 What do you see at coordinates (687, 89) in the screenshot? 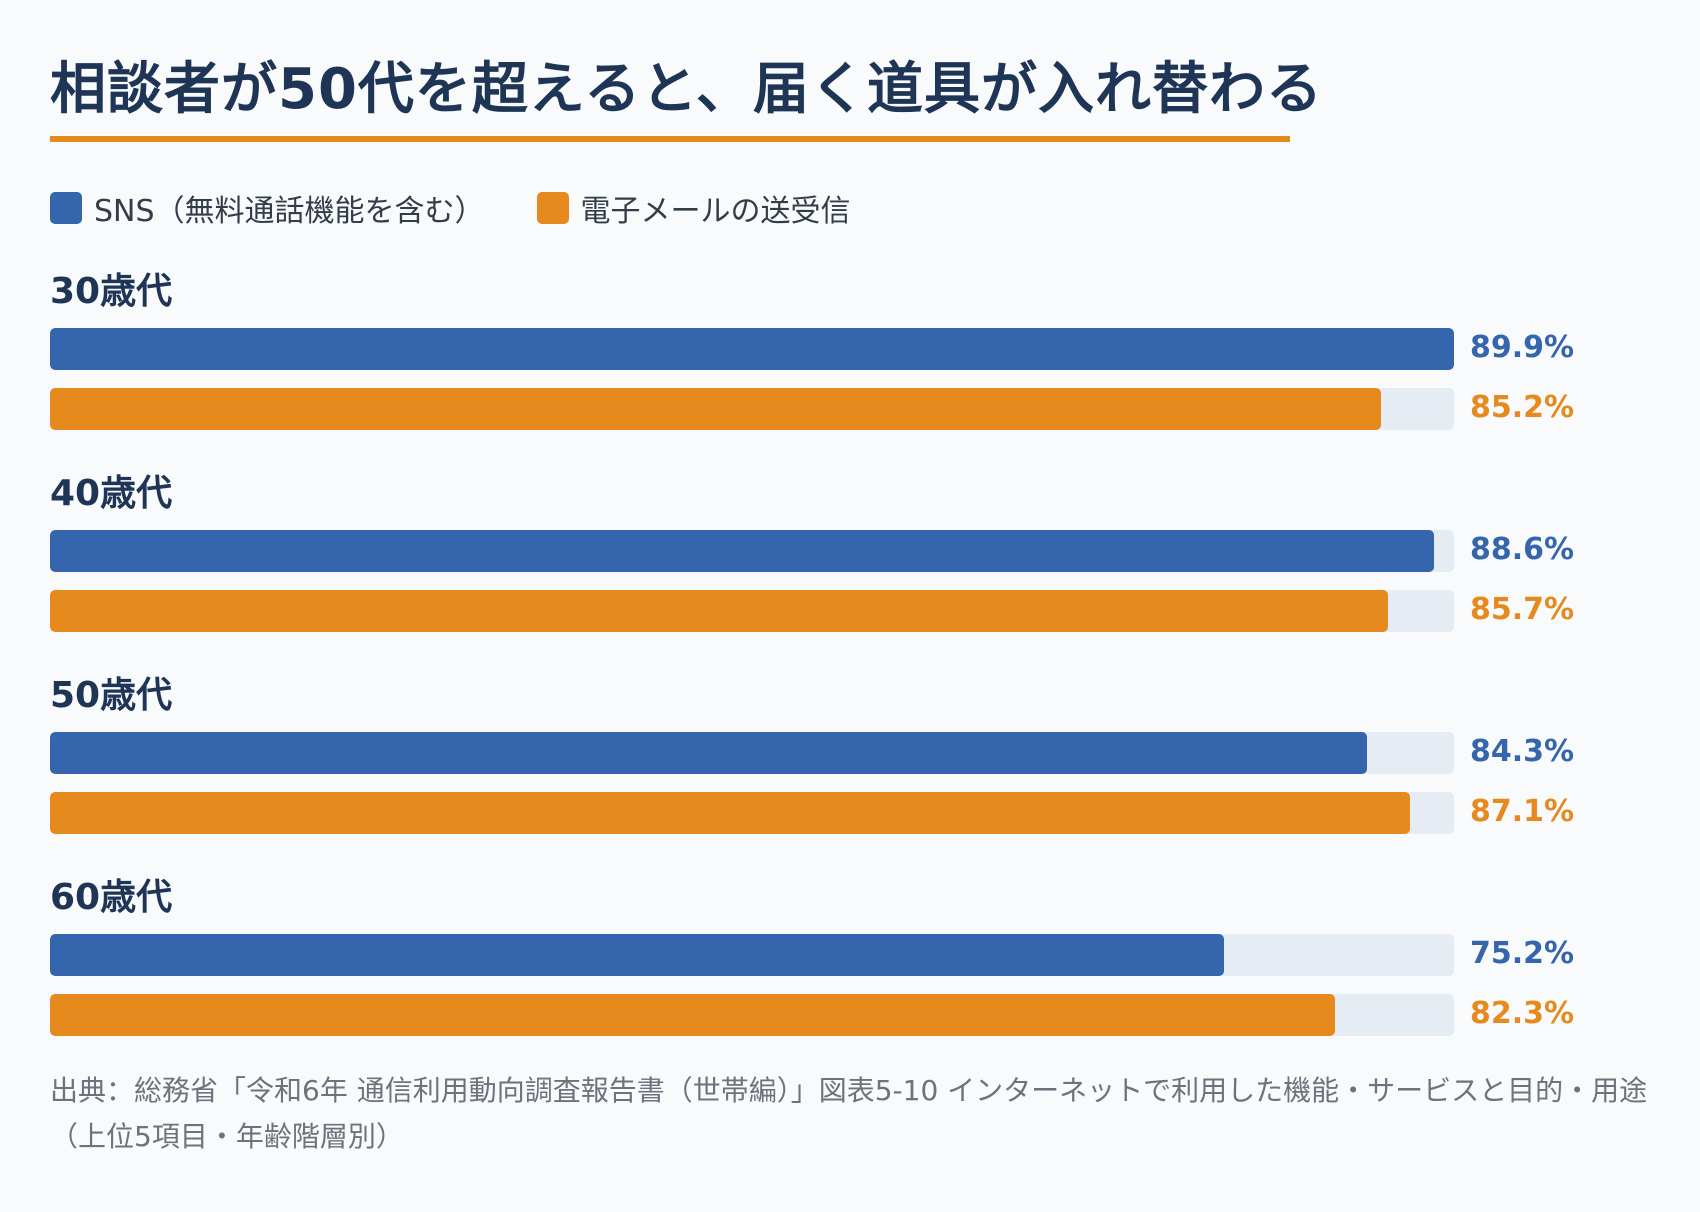
I see `chart-title: 相談者が50代を超えると、届く道具が入れ替わる` at bounding box center [687, 89].